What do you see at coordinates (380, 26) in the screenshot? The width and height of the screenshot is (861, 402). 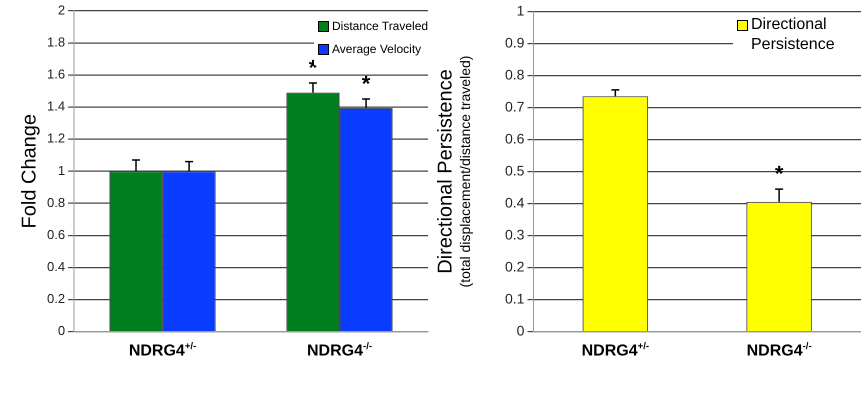 I see `legend-label: Distance Traveled` at bounding box center [380, 26].